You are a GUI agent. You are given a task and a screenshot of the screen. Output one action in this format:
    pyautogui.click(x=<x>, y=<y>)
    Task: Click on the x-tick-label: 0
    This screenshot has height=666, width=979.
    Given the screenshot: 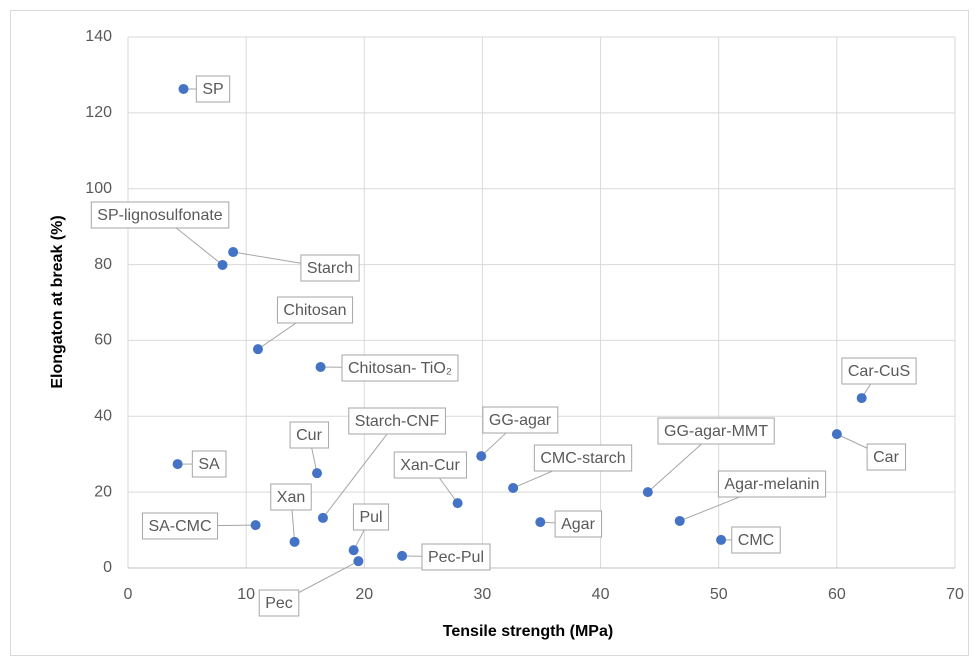 What is the action you would take?
    pyautogui.click(x=128, y=594)
    